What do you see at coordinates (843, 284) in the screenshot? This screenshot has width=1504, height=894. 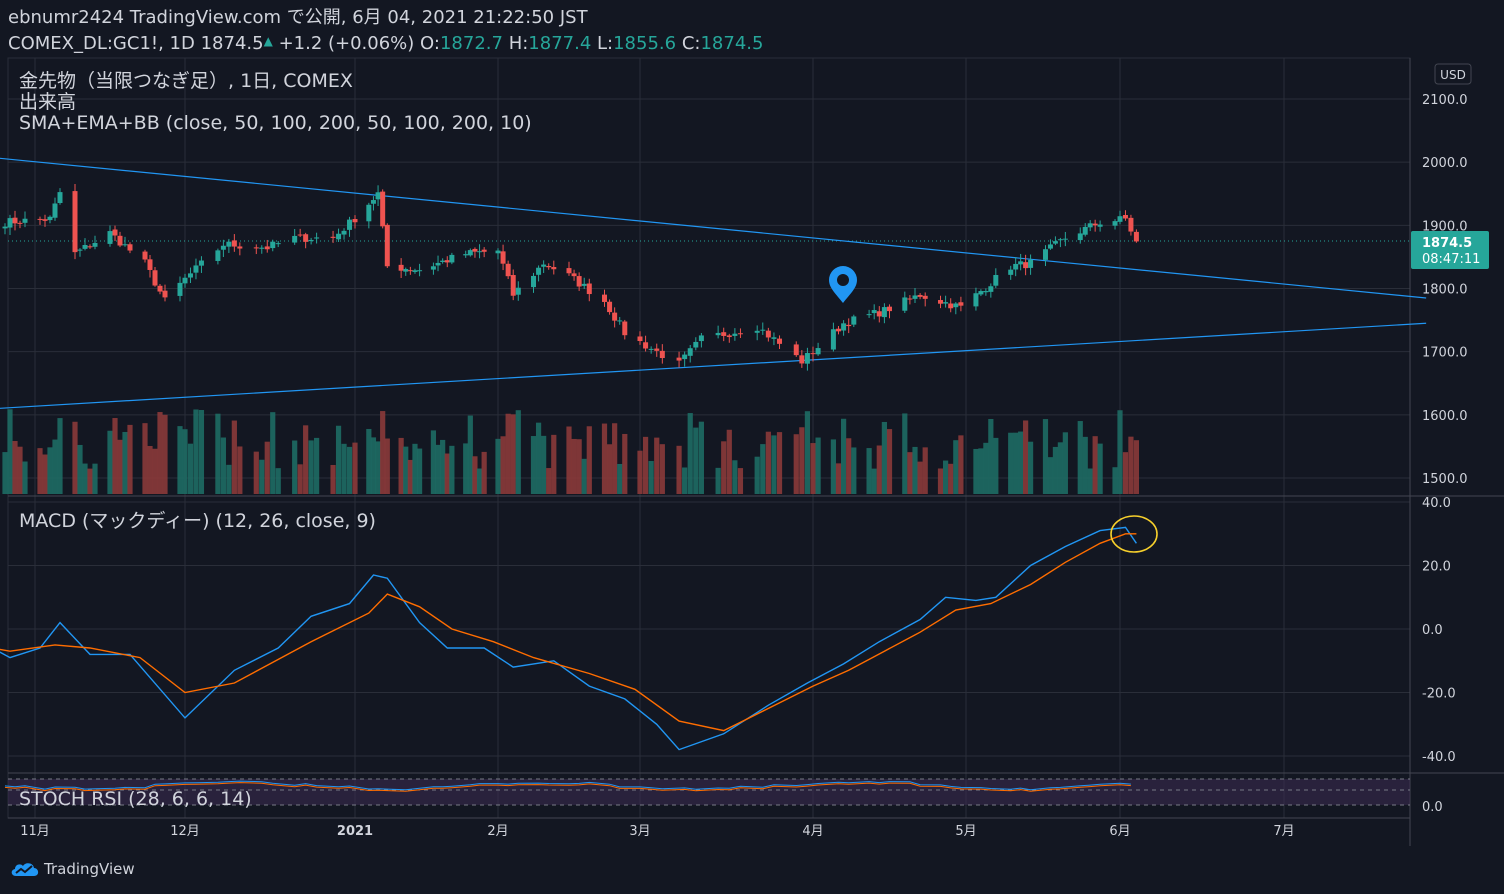 I see `map-pin-icon` at bounding box center [843, 284].